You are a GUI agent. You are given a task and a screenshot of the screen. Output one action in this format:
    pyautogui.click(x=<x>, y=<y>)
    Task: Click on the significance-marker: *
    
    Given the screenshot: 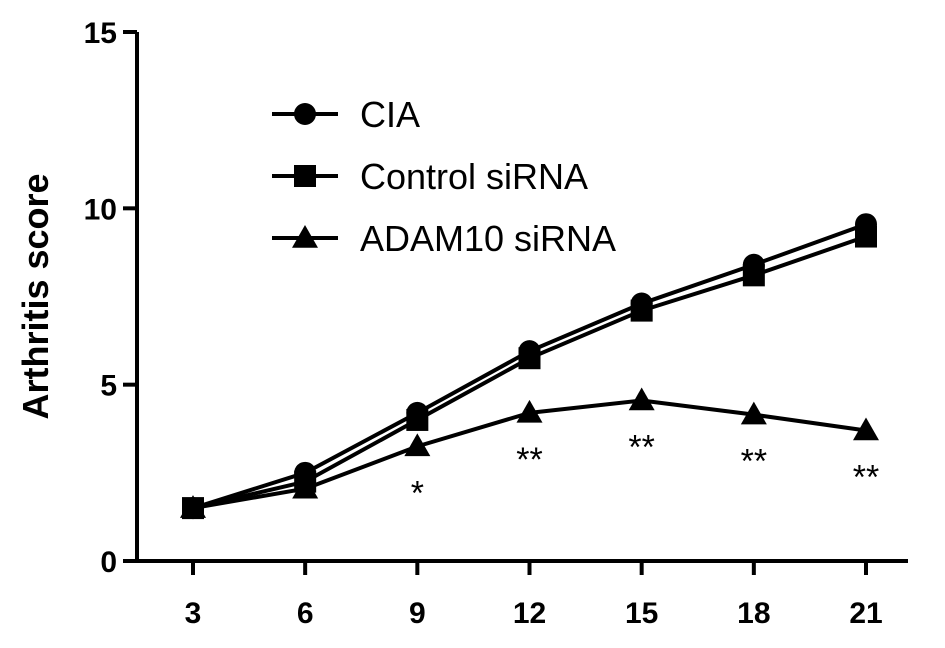 What is the action you would take?
    pyautogui.click(x=417, y=493)
    